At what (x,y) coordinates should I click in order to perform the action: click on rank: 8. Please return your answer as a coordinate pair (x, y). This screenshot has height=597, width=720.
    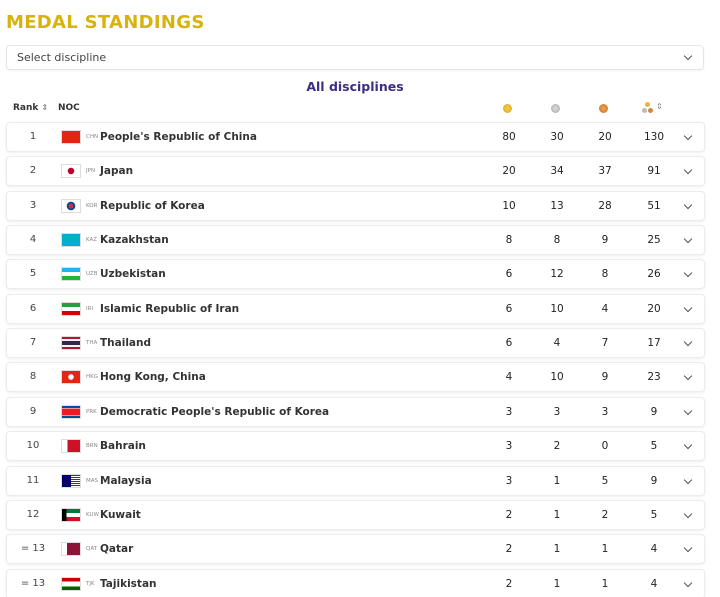
    Looking at the image, I should click on (33, 377).